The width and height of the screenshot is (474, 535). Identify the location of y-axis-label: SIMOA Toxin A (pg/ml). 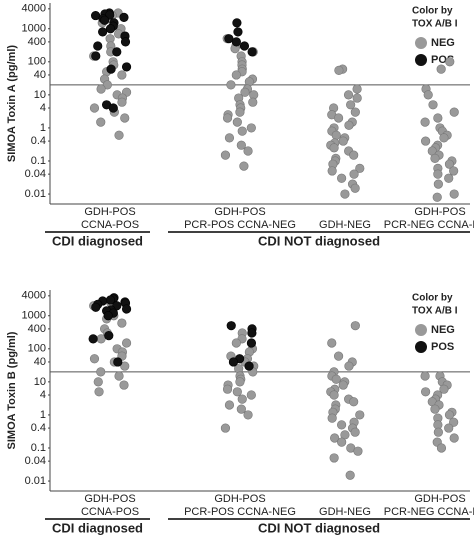
(12, 103).